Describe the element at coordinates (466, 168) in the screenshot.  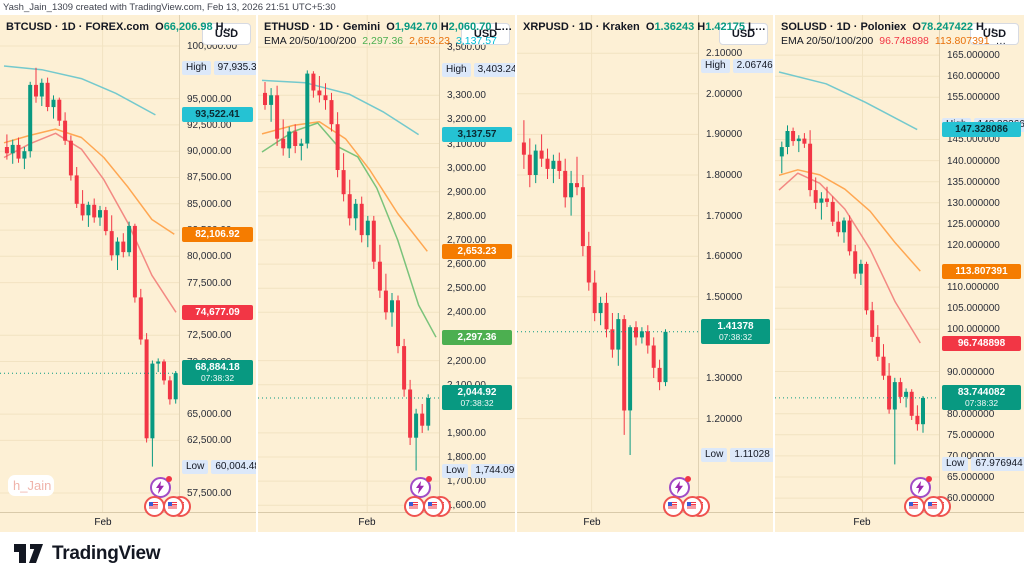
I see `price-tick-label: 3,000.00` at that location.